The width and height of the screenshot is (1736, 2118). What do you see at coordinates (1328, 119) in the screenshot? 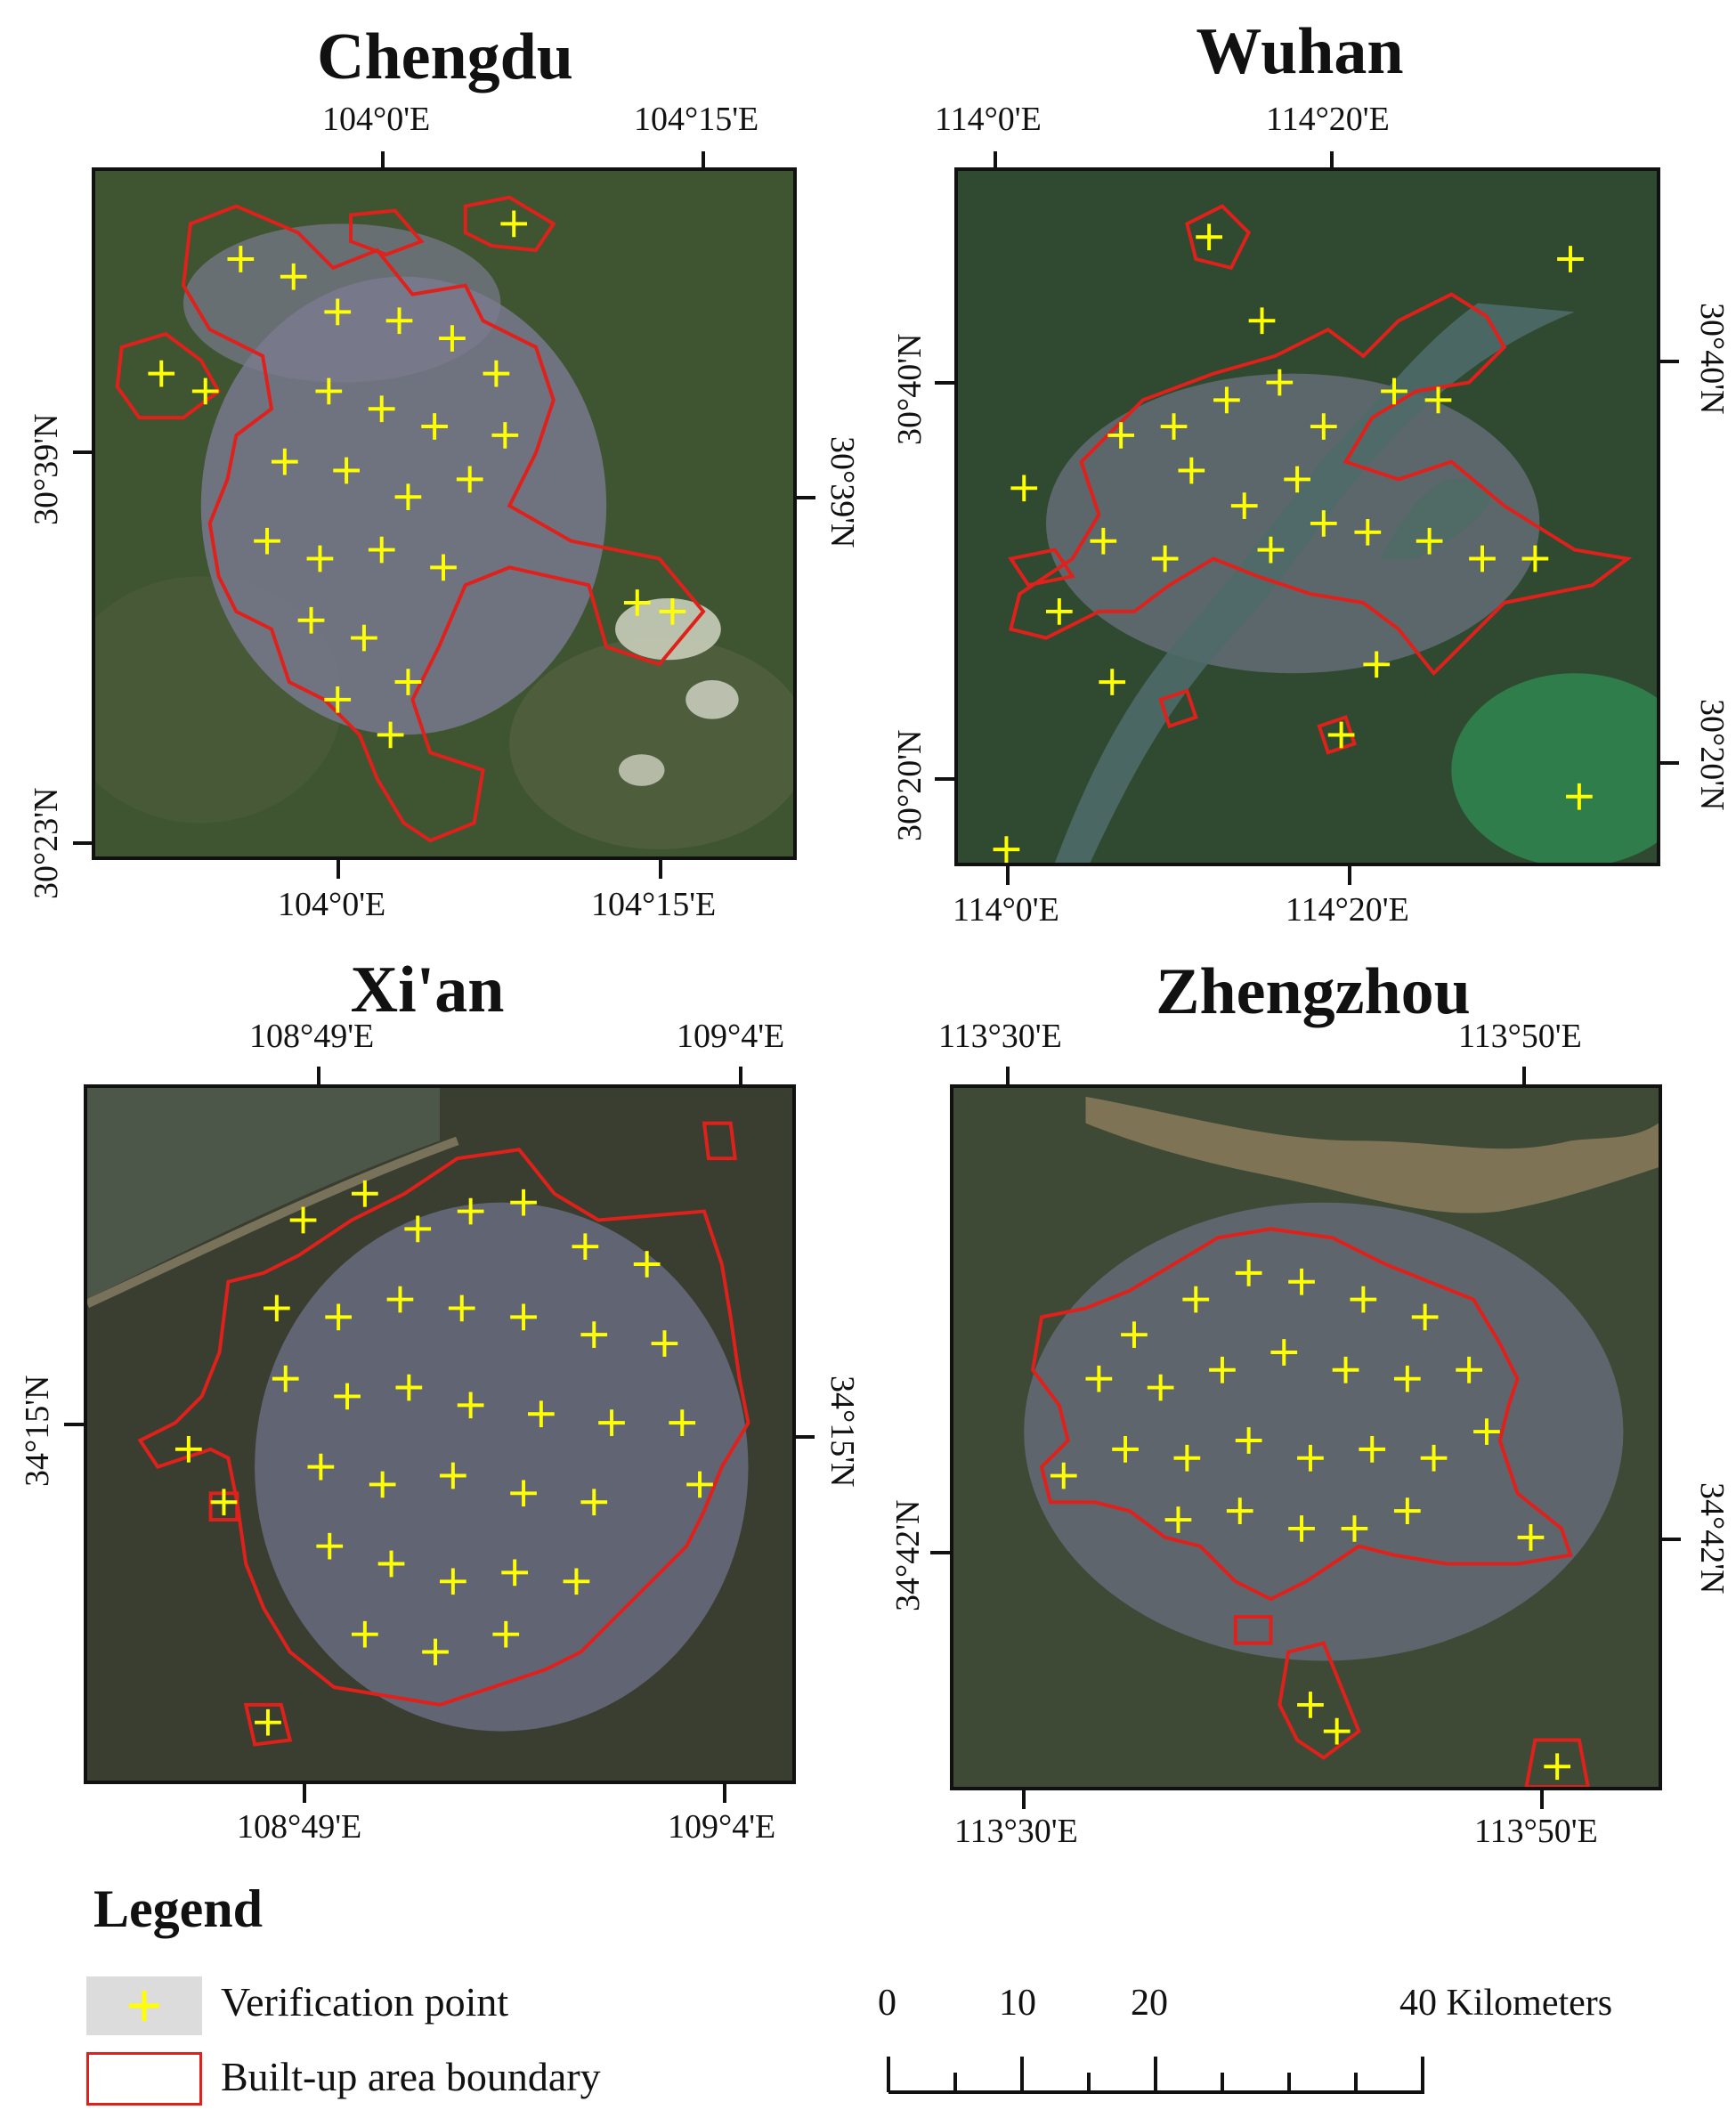
I see `top-tick-label: 114°20'E` at bounding box center [1328, 119].